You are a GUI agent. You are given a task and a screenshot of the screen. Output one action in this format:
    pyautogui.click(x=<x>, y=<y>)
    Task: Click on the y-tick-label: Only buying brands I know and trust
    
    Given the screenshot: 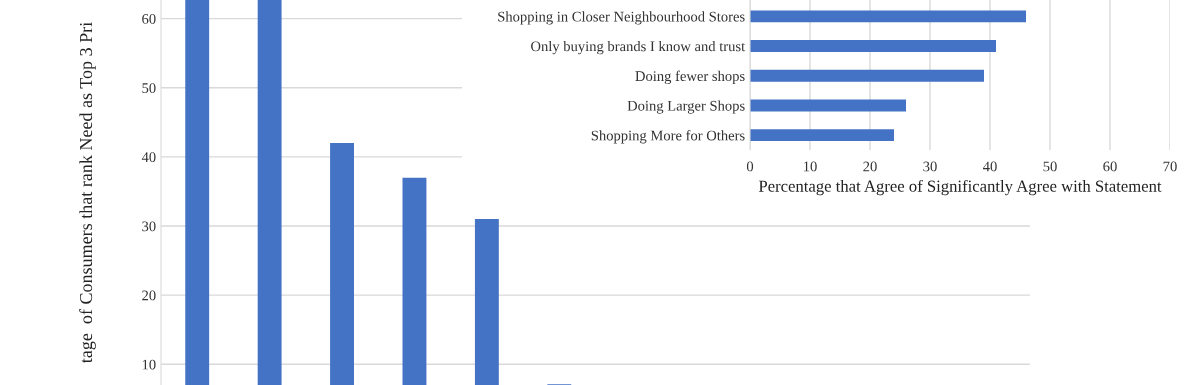 What is the action you would take?
    pyautogui.click(x=638, y=47)
    